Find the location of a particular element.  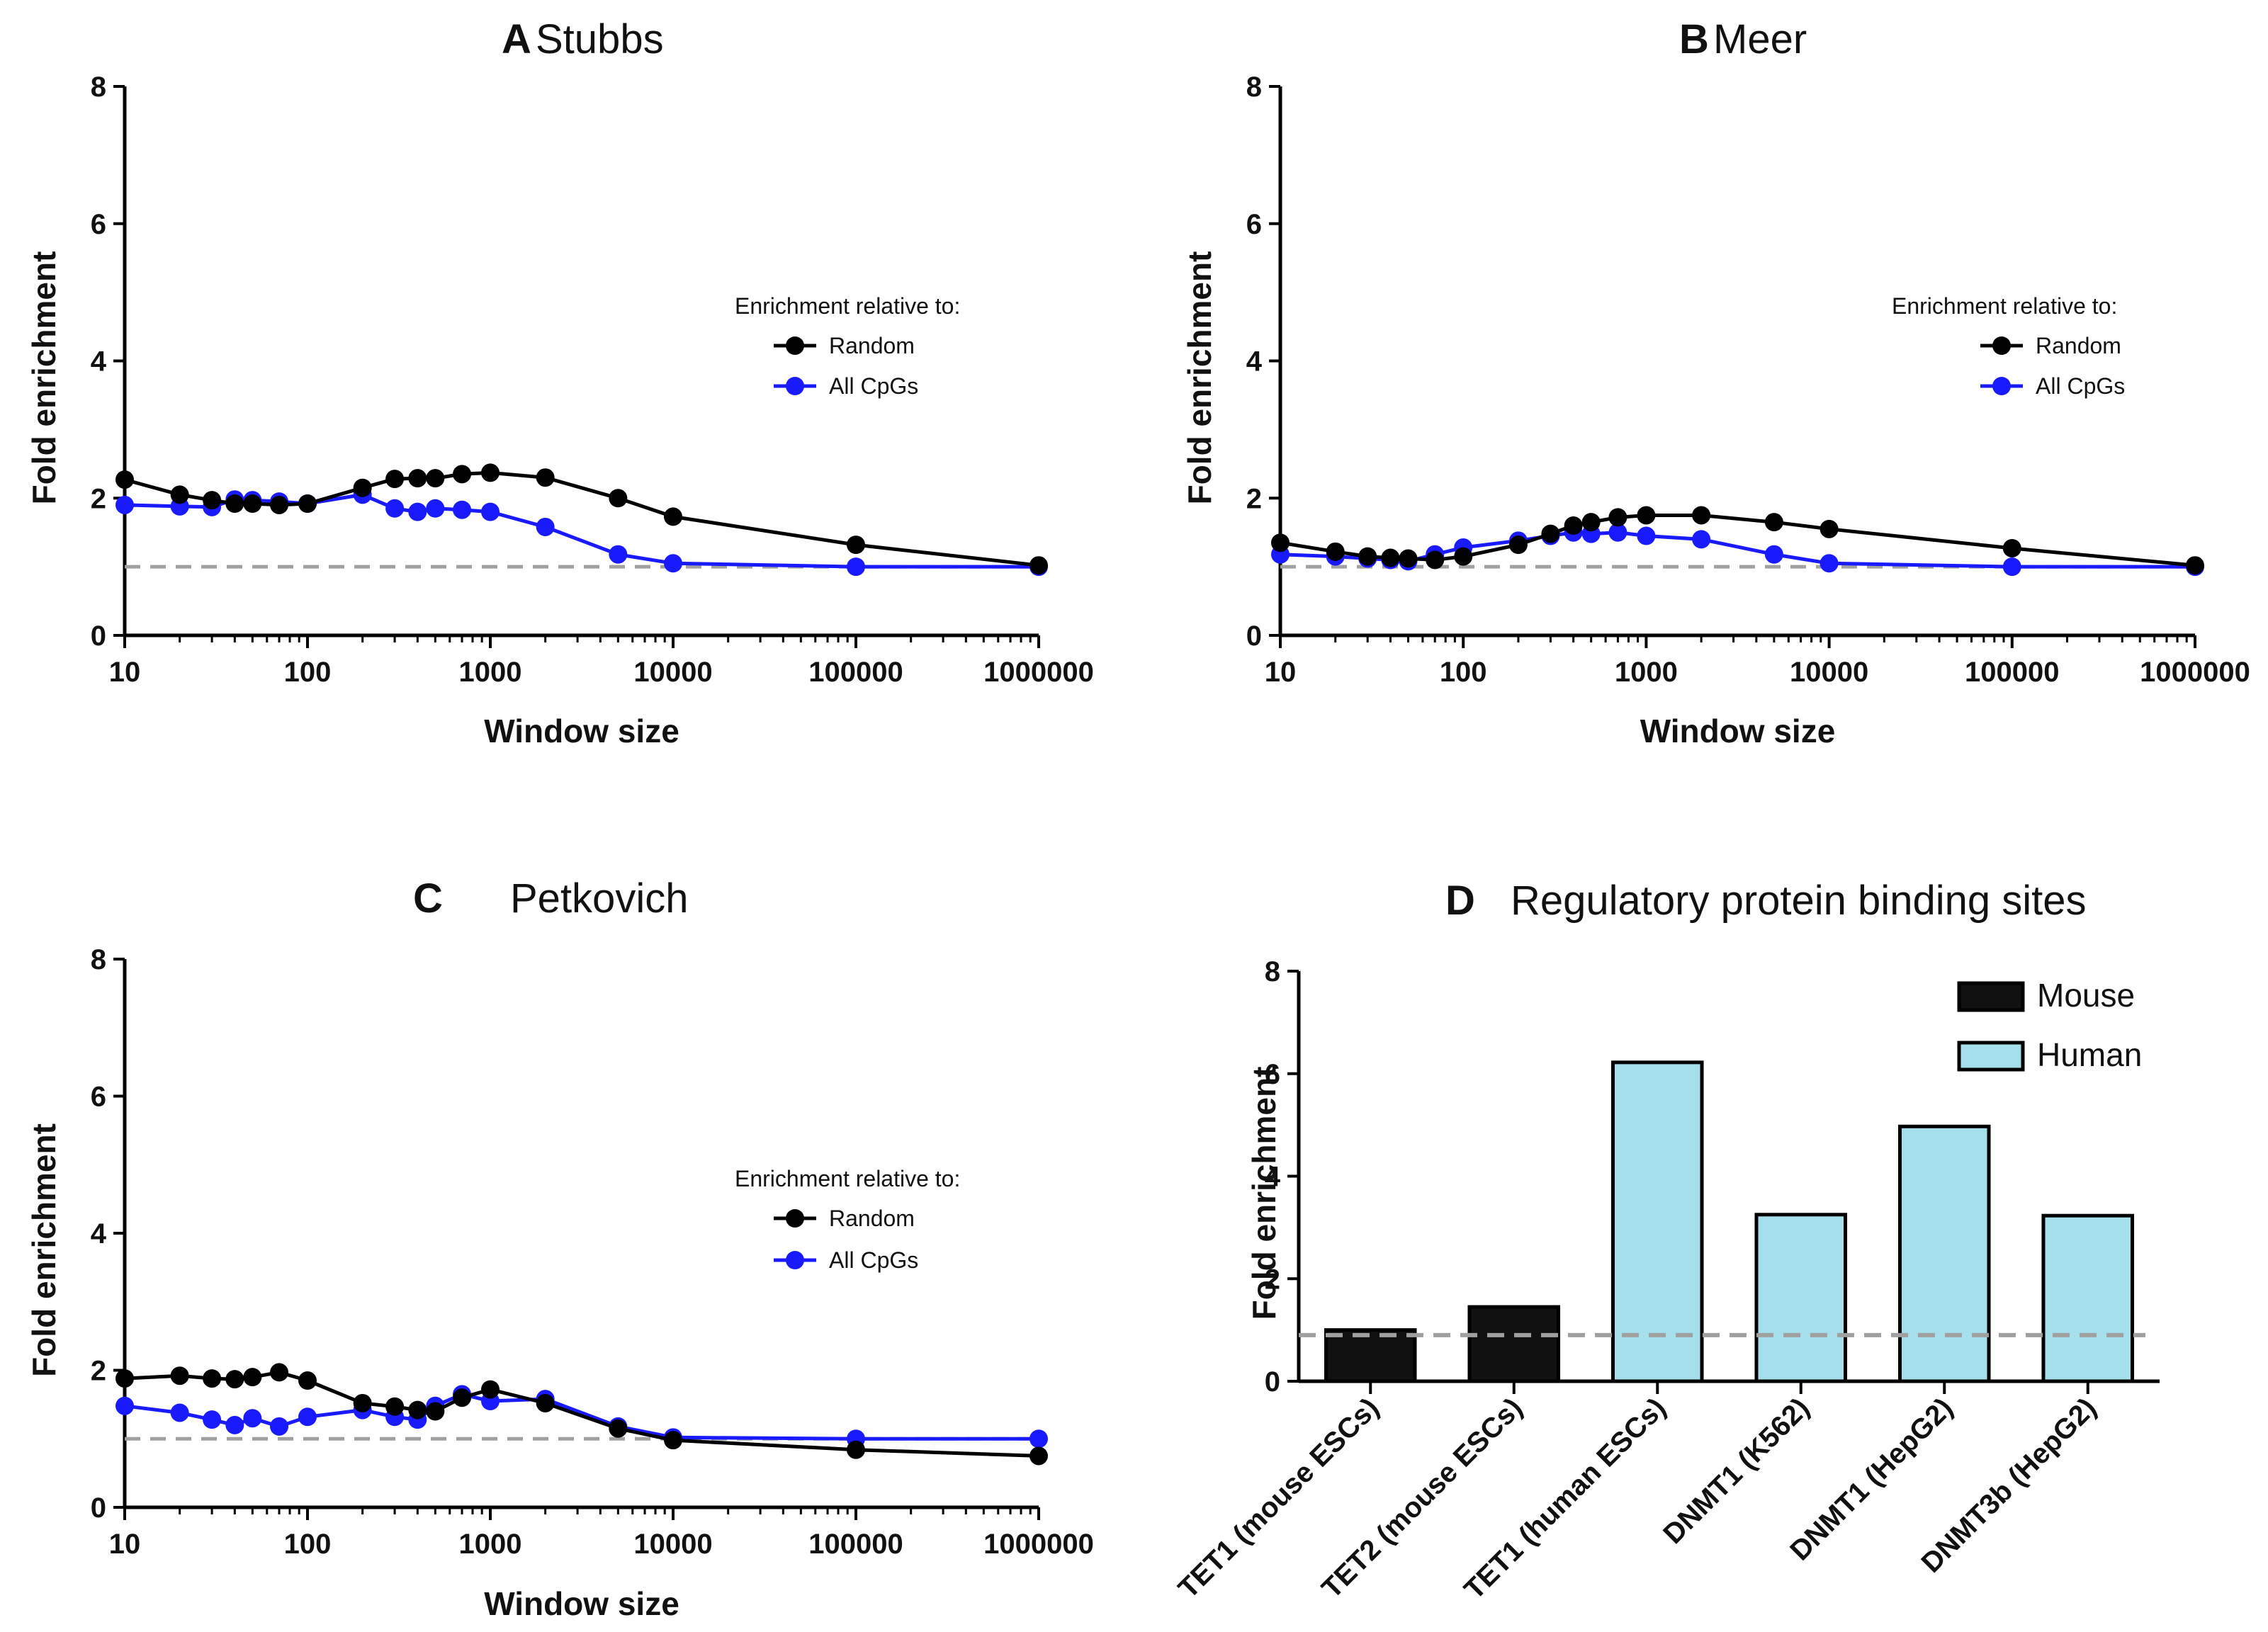

chart-d-ytick-label: 6 is located at coordinates (1272, 1074).